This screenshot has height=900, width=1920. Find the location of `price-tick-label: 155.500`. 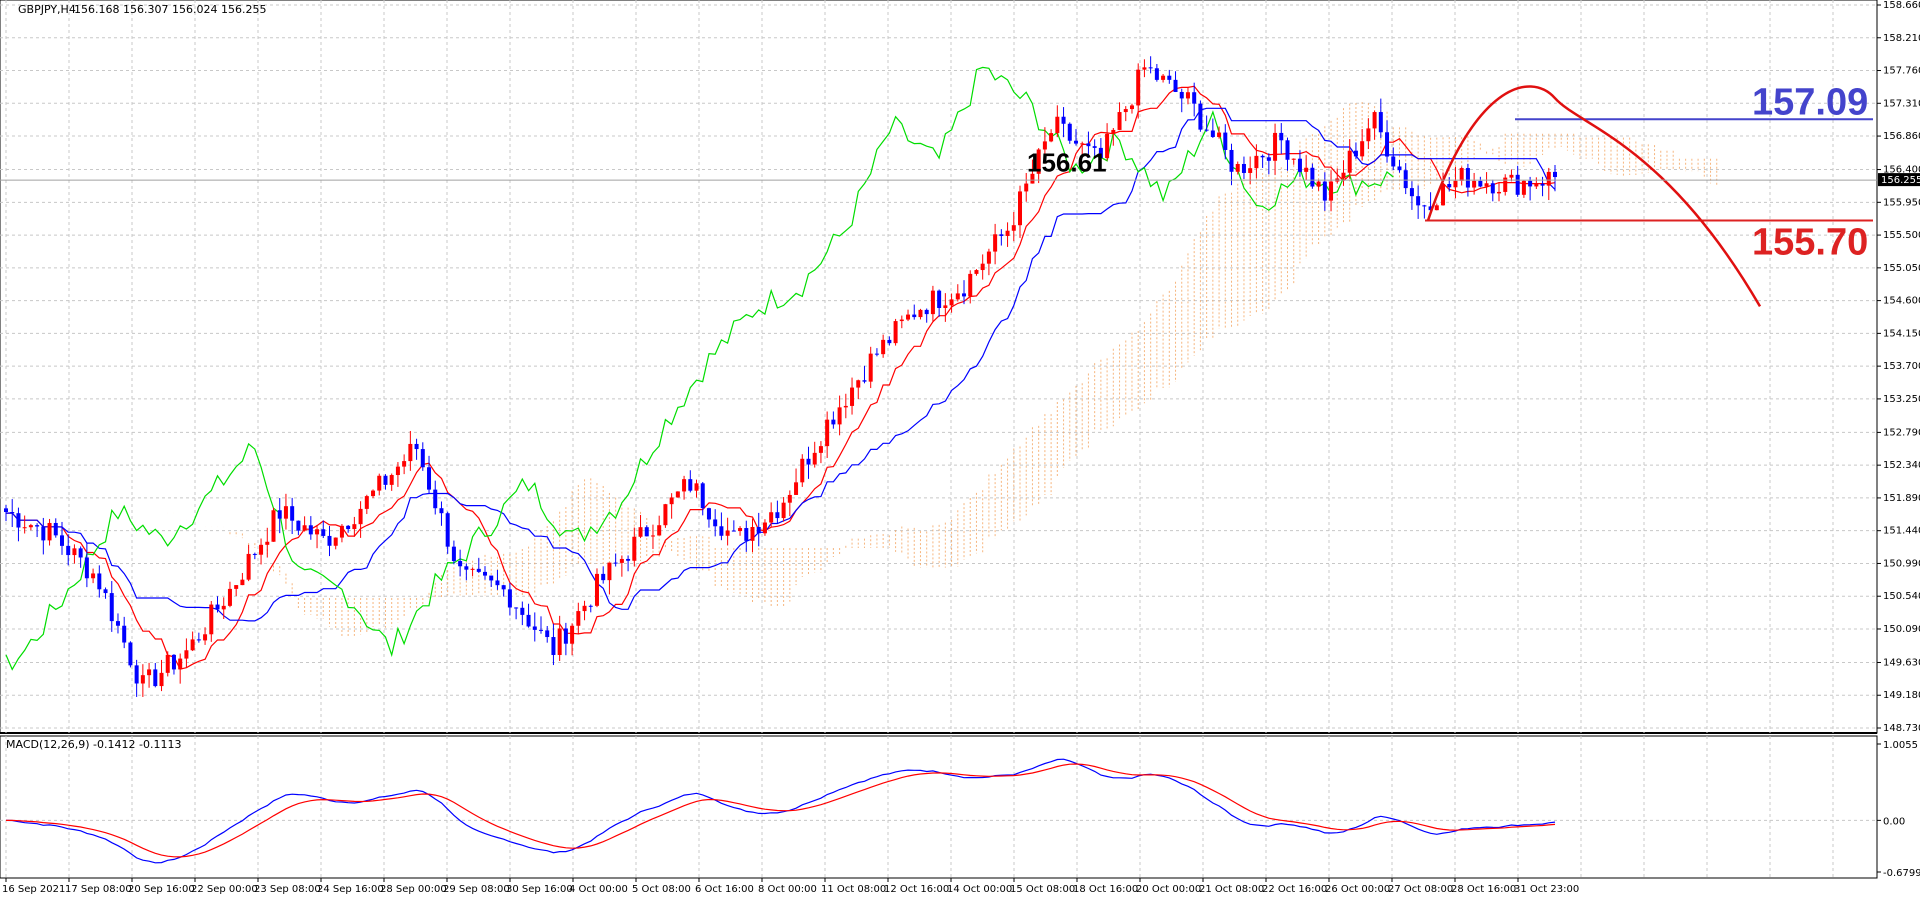

price-tick-label: 155.500 is located at coordinates (1901, 235).